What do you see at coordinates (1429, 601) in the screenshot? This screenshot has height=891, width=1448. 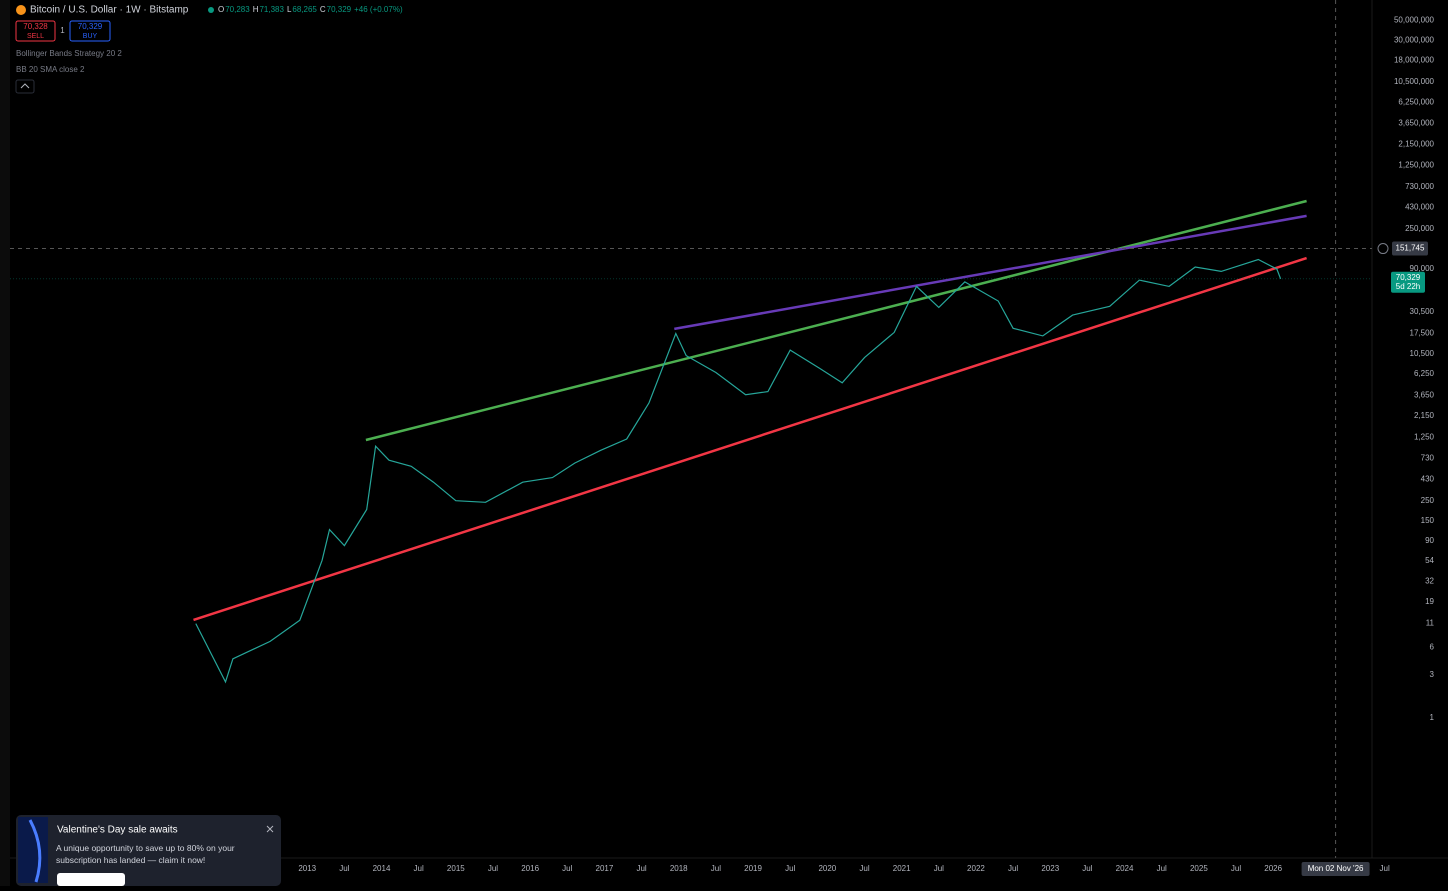 I see `y-tick-label: 19` at bounding box center [1429, 601].